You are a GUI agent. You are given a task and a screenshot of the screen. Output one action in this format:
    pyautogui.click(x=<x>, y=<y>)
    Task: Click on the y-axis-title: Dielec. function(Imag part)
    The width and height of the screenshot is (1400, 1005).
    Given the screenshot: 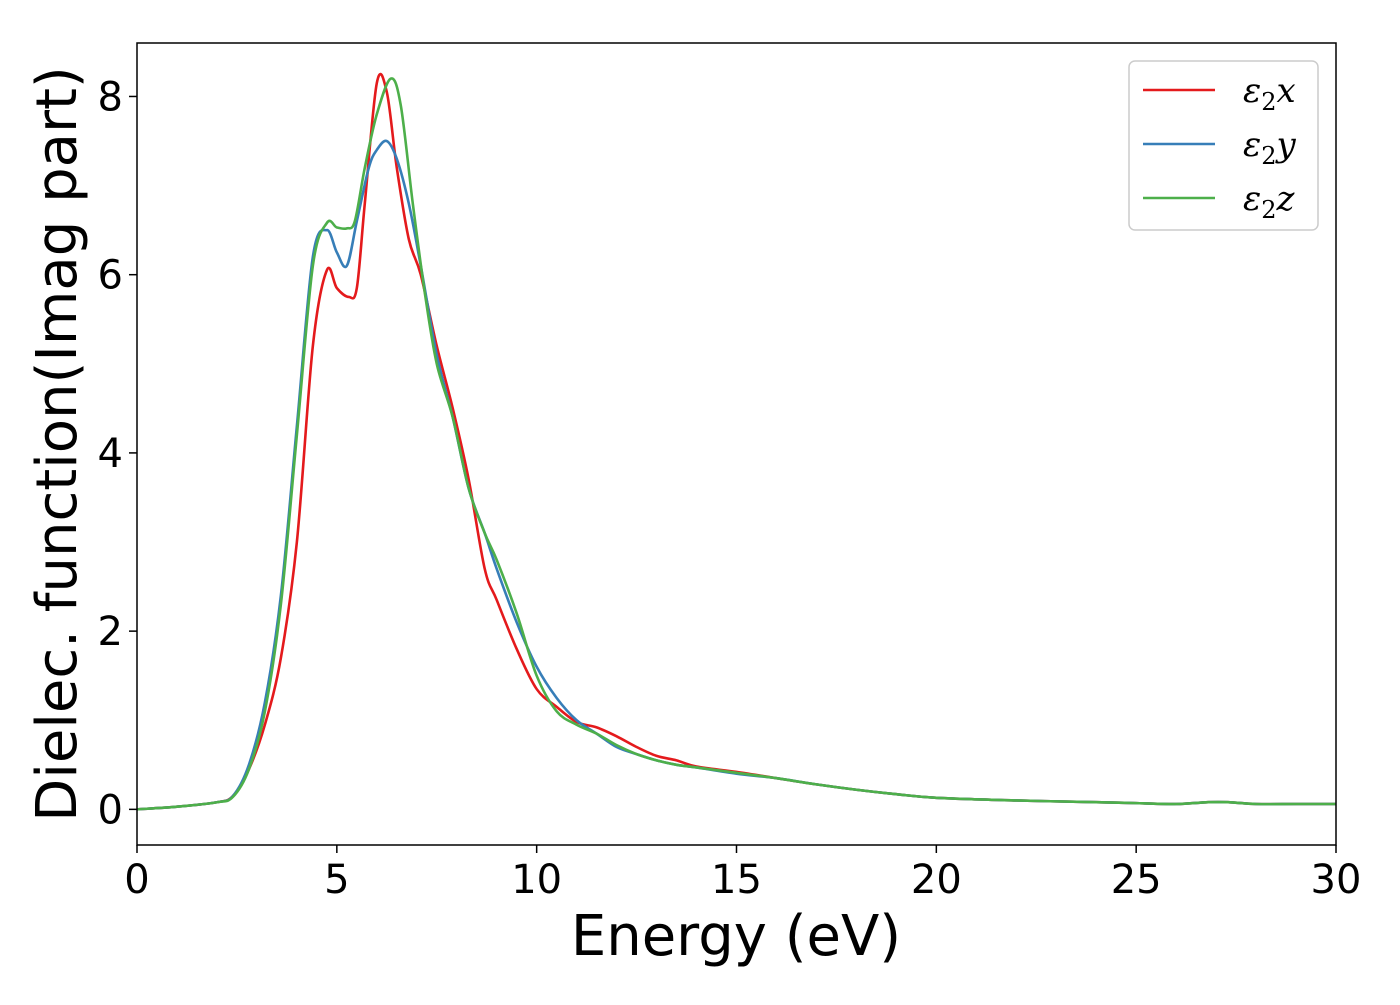 What is the action you would take?
    pyautogui.click(x=57, y=444)
    